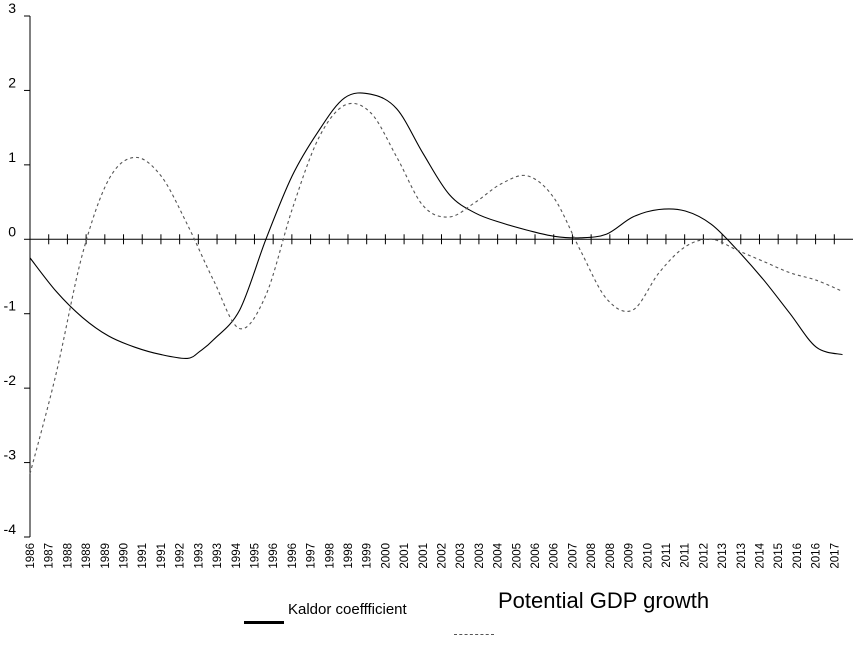 The height and width of the screenshot is (650, 856). I want to click on x-tick-label: 2000, so click(386, 556).